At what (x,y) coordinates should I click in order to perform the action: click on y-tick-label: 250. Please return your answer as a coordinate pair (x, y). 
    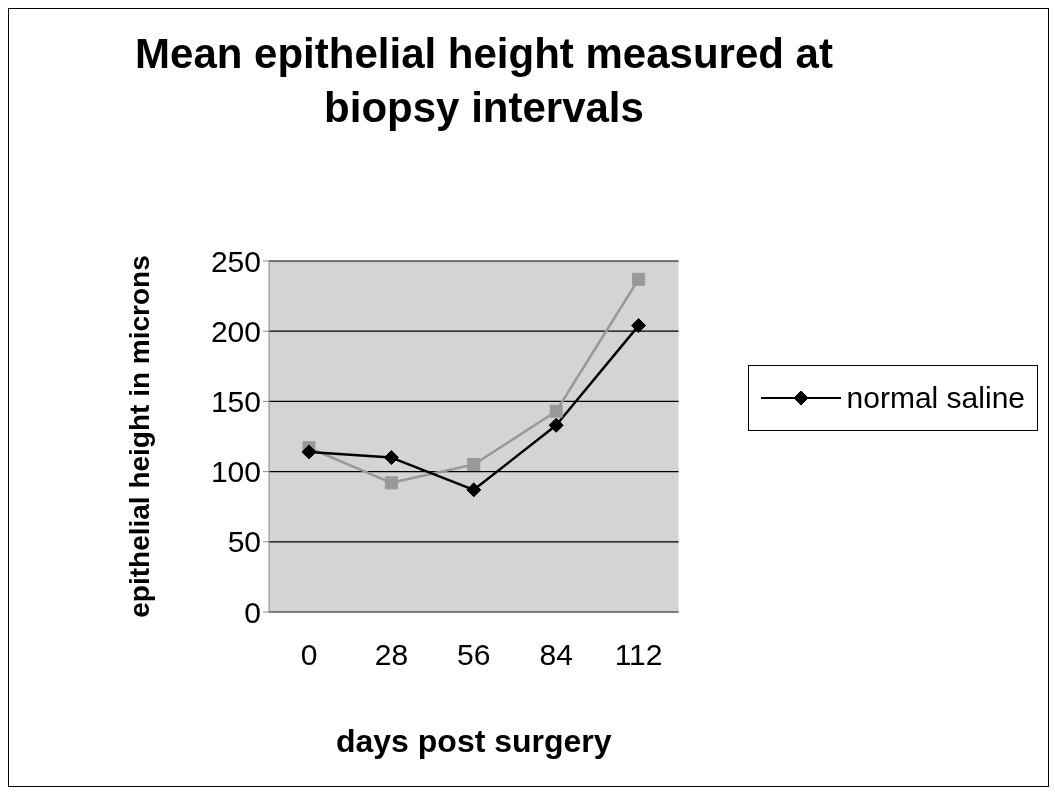
    Looking at the image, I should click on (235, 261).